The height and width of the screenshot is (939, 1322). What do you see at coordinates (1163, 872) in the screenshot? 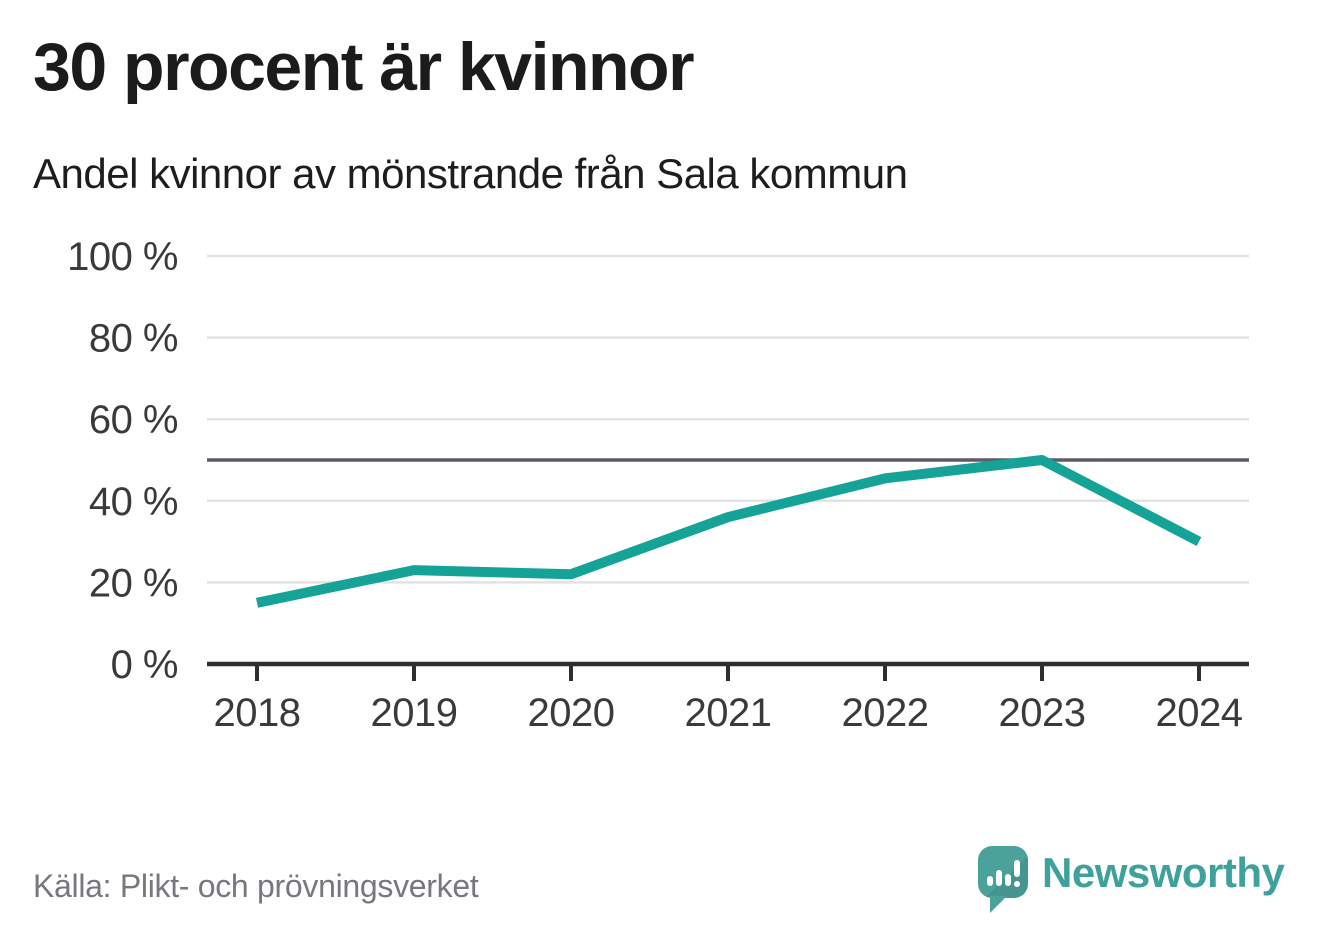
I see `brand-wordmark: Newsworthy` at bounding box center [1163, 872].